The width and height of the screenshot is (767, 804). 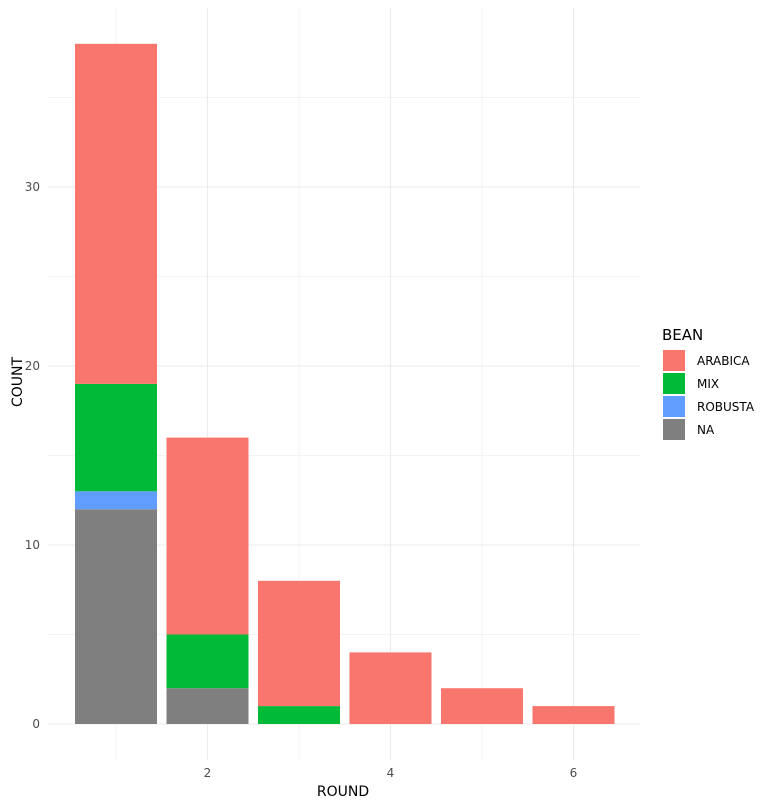 What do you see at coordinates (116, 213) in the screenshot?
I see `bar-round-1-arabica` at bounding box center [116, 213].